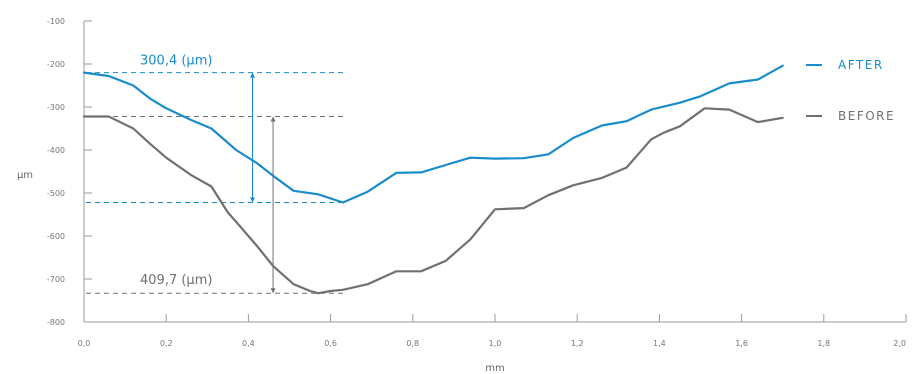  I want to click on x-tick-label: 0,0, so click(84, 343).